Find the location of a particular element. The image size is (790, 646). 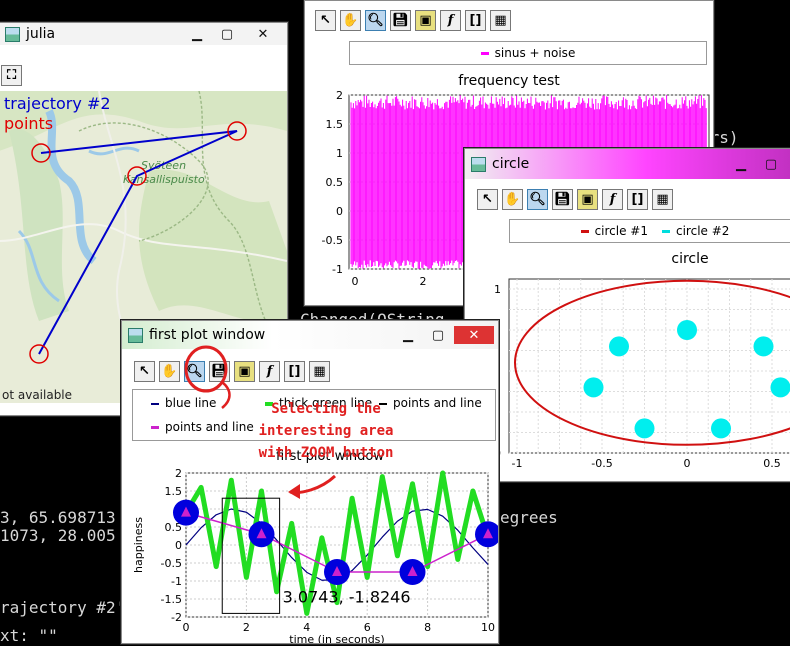

terminal-text: xt: "" is located at coordinates (29, 636).